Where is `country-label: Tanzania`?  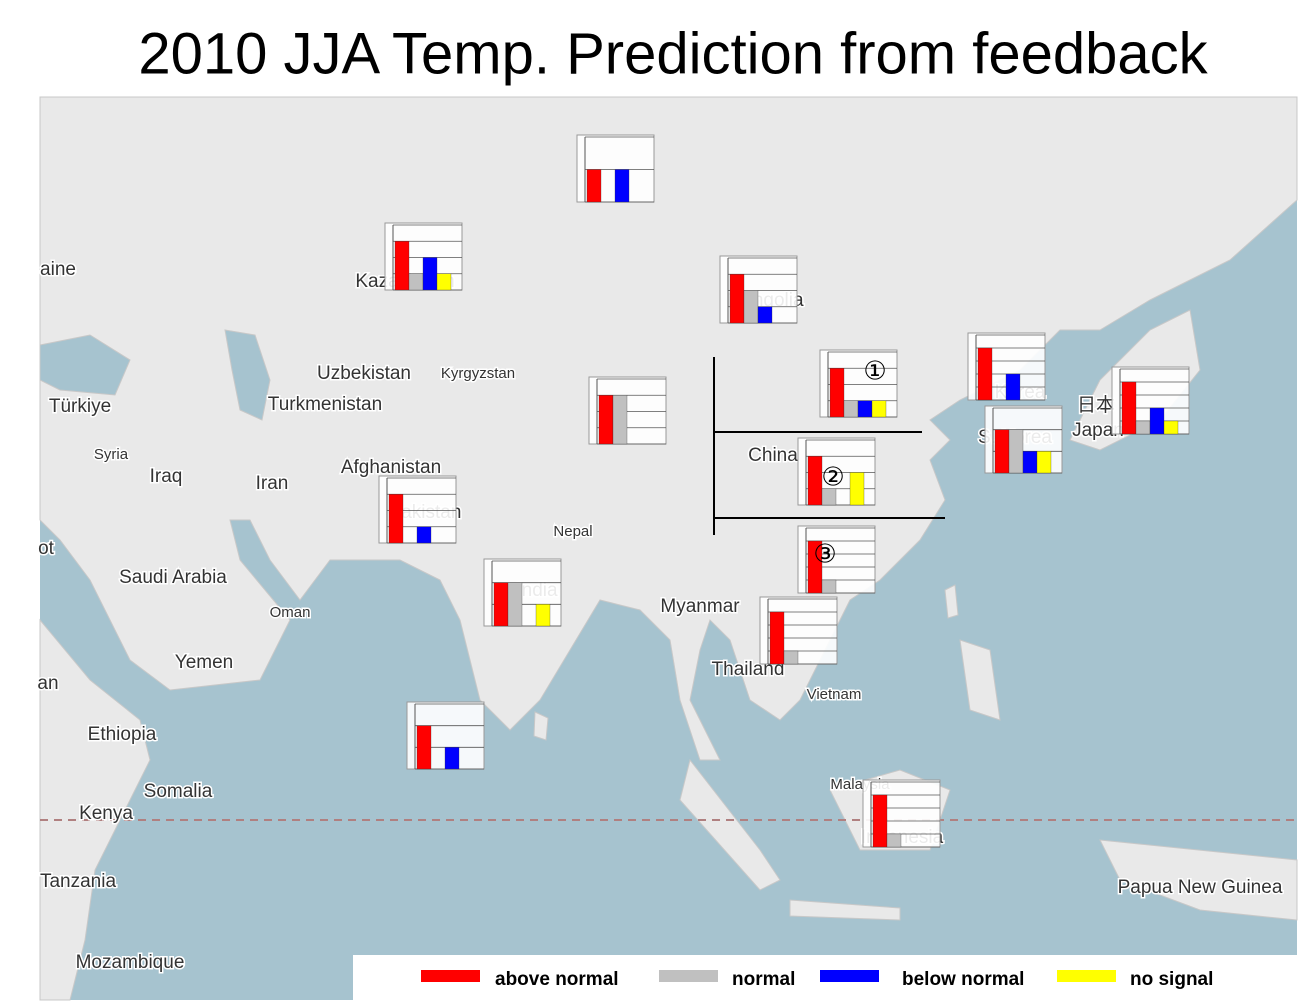
country-label: Tanzania is located at coordinates (78, 881).